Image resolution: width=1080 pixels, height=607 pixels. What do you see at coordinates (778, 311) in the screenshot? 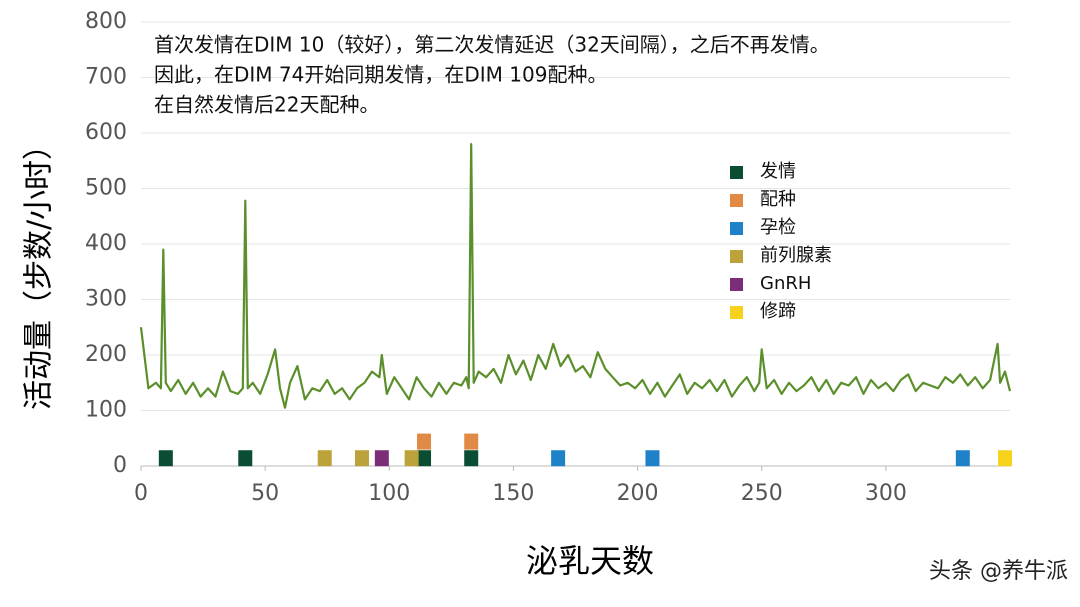
I see `legend-label: 修蹄` at bounding box center [778, 311].